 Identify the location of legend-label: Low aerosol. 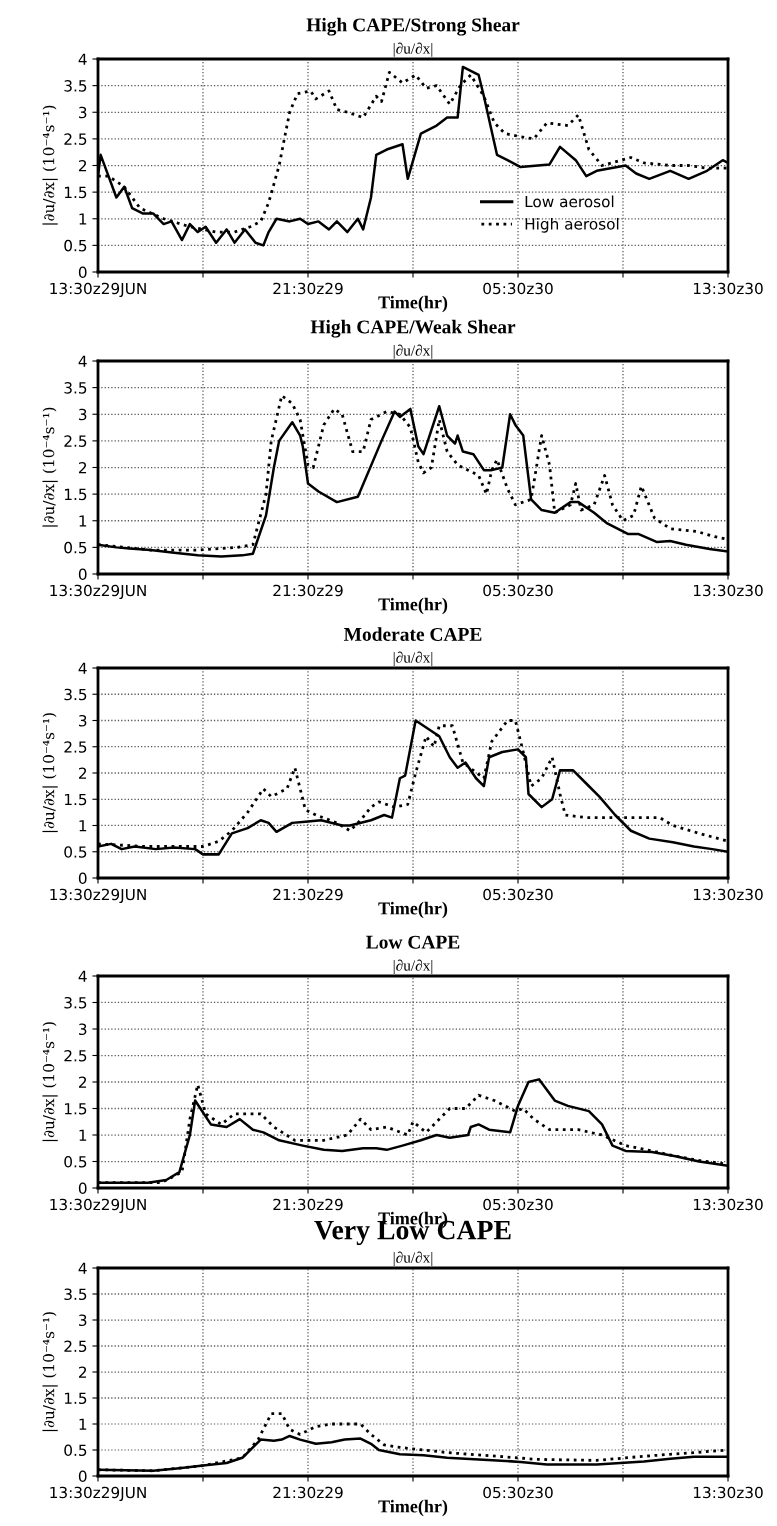
(569, 201).